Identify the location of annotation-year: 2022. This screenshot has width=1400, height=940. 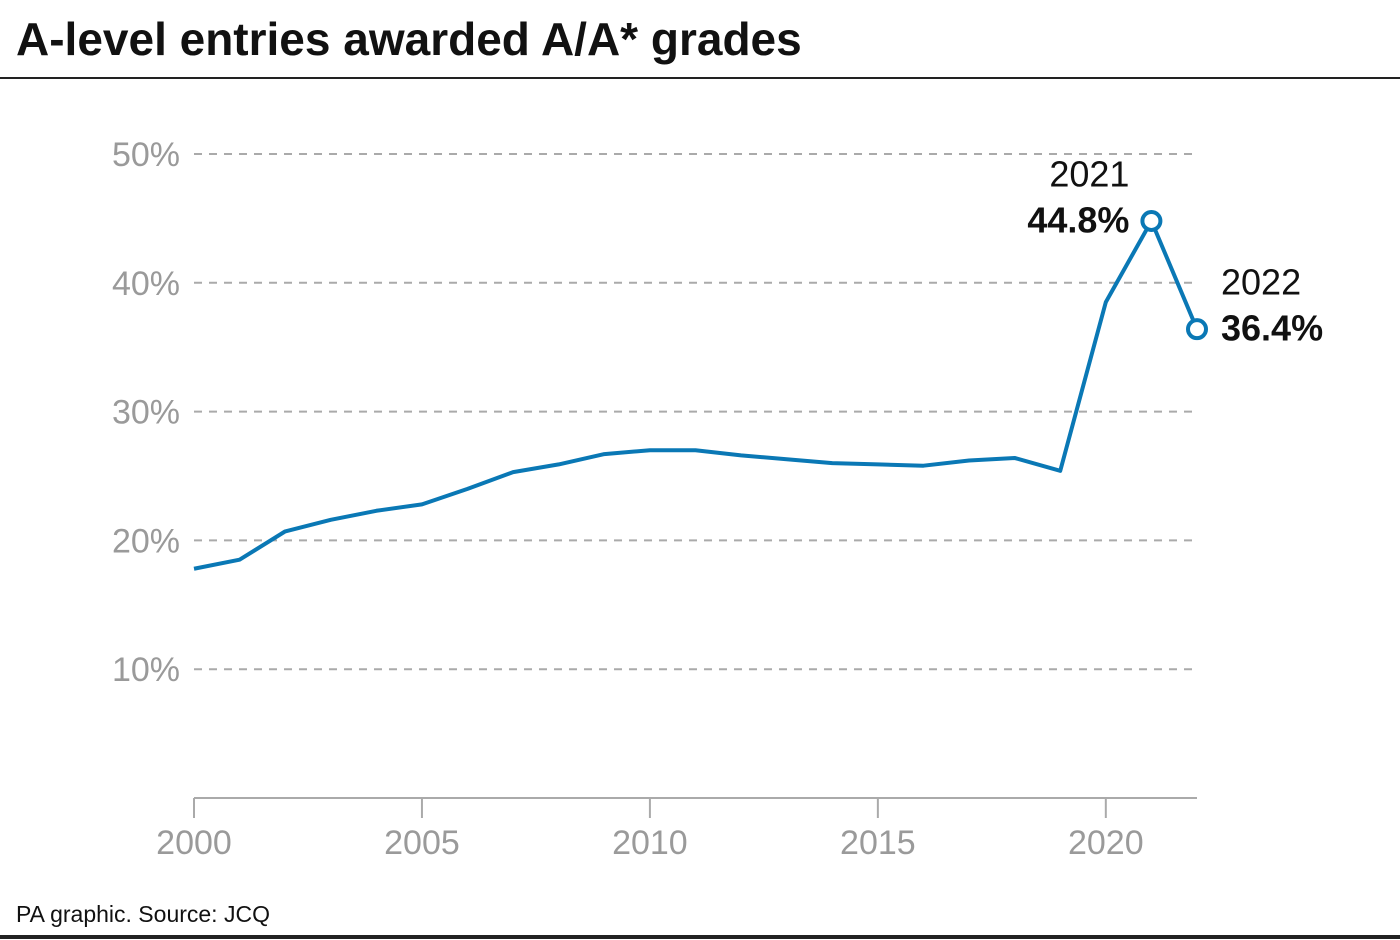
(1261, 282).